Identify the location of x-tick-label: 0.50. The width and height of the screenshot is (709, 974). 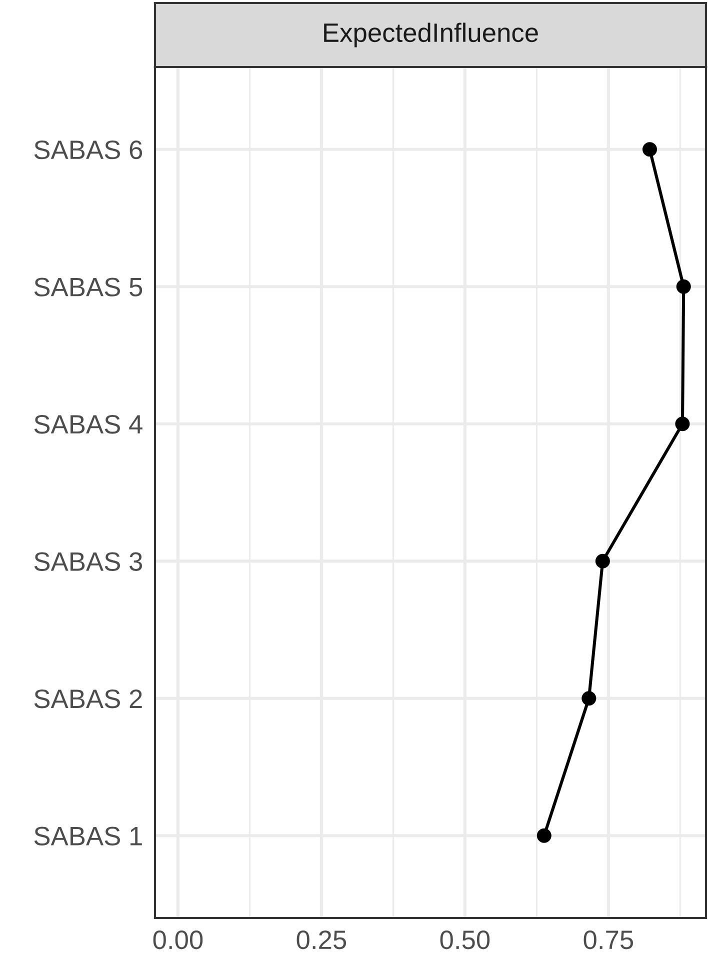
(465, 940).